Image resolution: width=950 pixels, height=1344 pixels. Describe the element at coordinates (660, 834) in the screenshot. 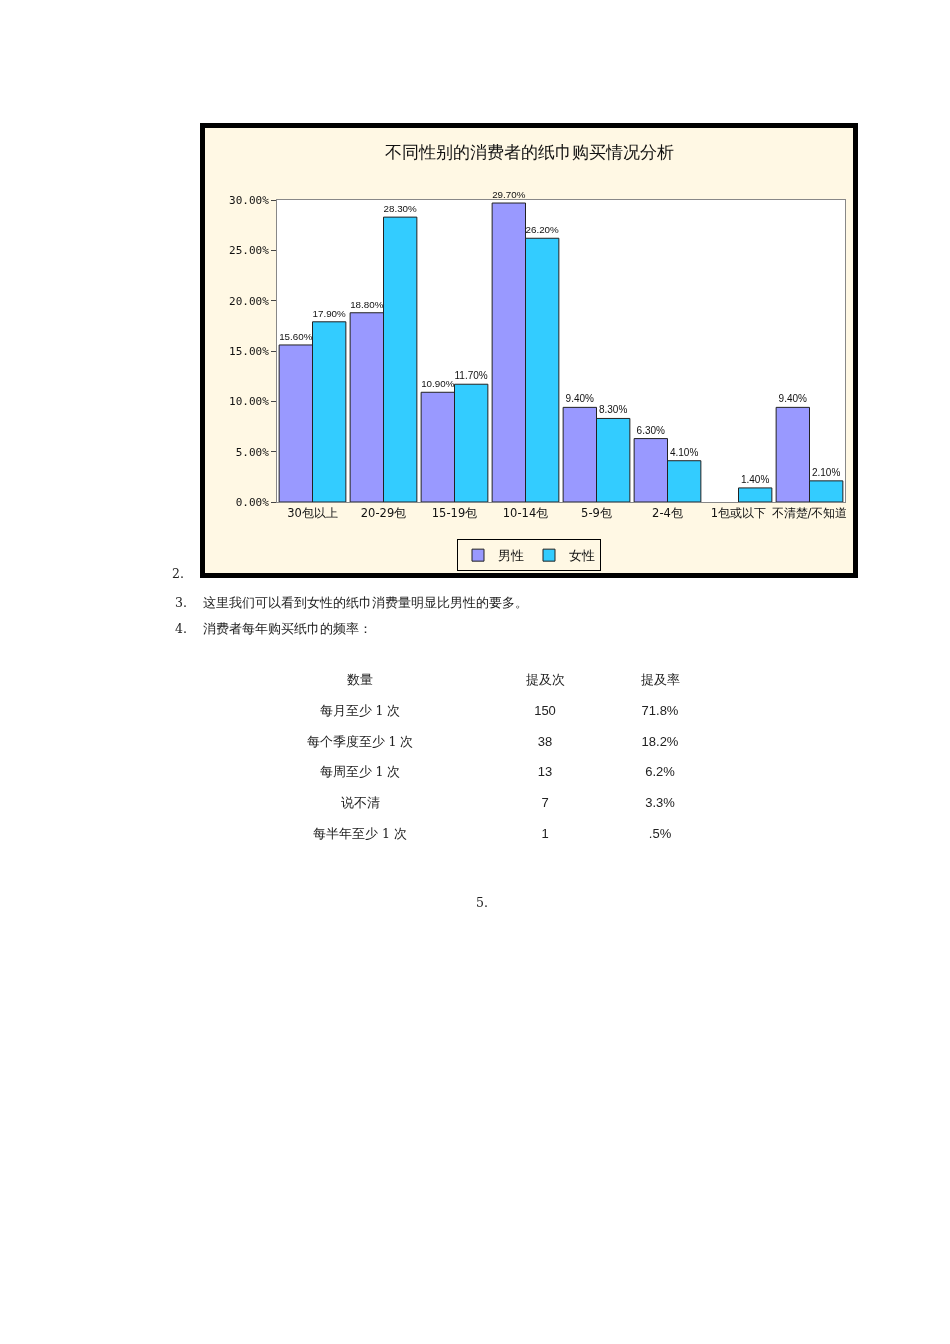

I see `data-label: .5%` at that location.